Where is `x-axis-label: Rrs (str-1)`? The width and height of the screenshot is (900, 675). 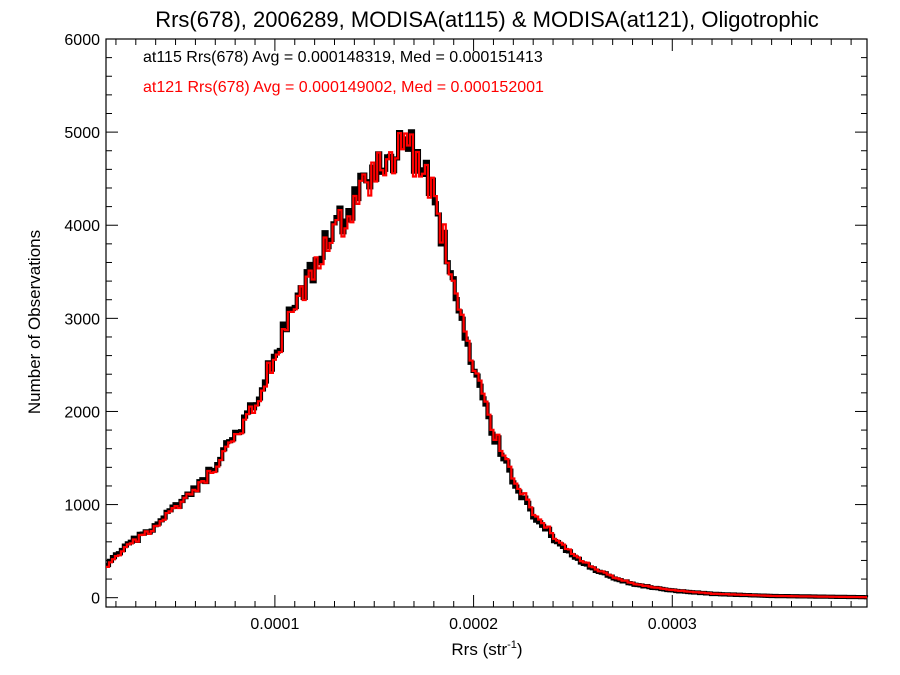 x-axis-label: Rrs (str-1) is located at coordinates (486, 649).